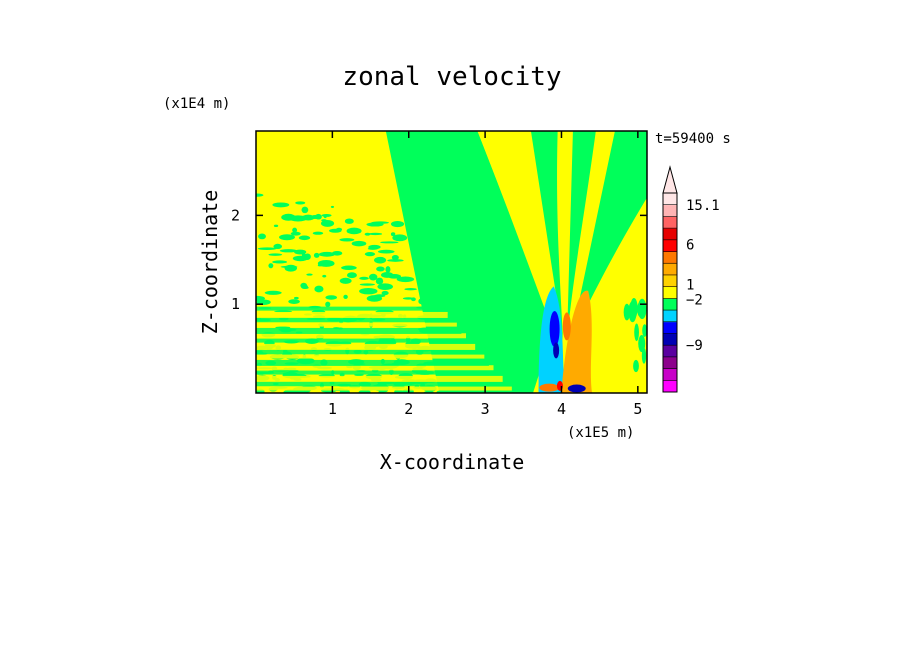  What do you see at coordinates (690, 286) in the screenshot?
I see `colorbar-label: 1` at bounding box center [690, 286].